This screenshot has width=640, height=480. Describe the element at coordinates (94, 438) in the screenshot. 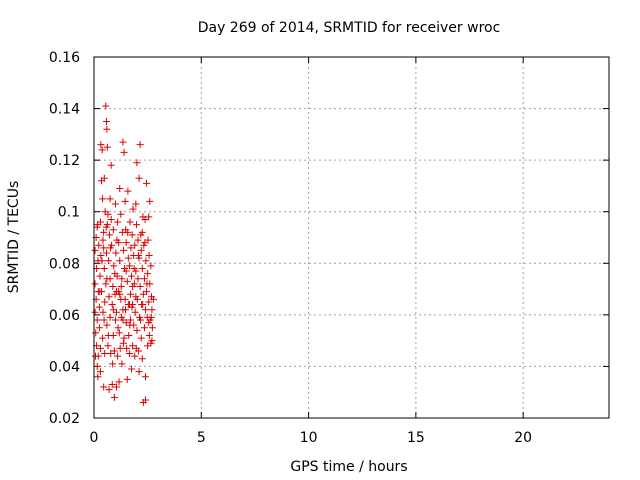

I see `x-tick-label: 0` at that location.